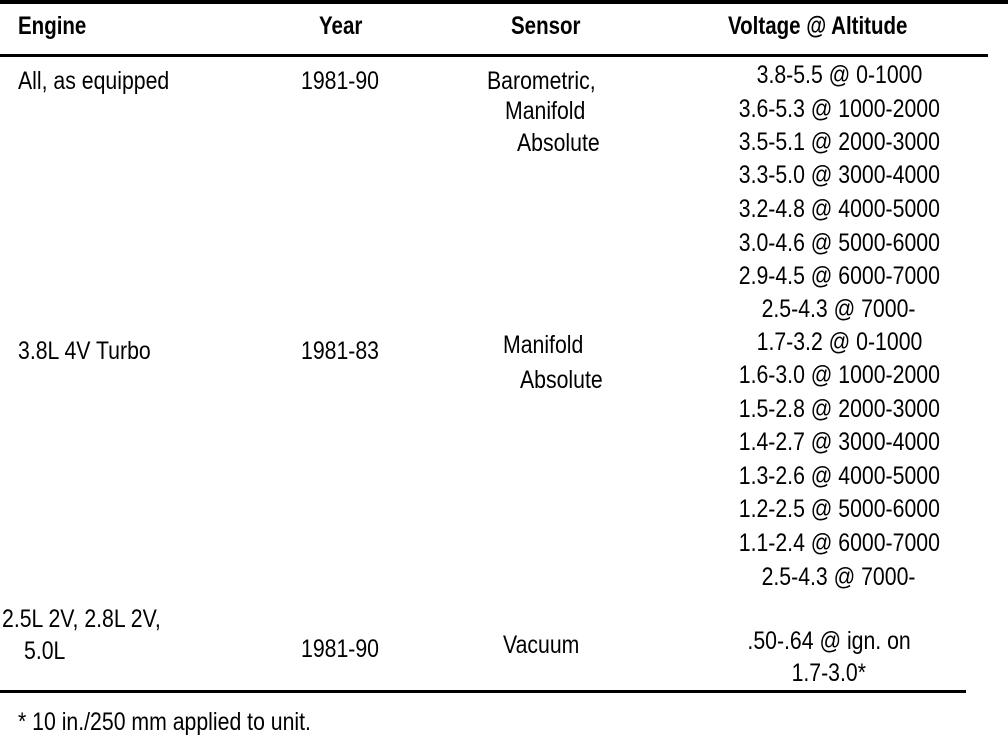 This screenshot has width=1008, height=746. What do you see at coordinates (340, 81) in the screenshot?
I see `row1-year: 1981-90` at bounding box center [340, 81].